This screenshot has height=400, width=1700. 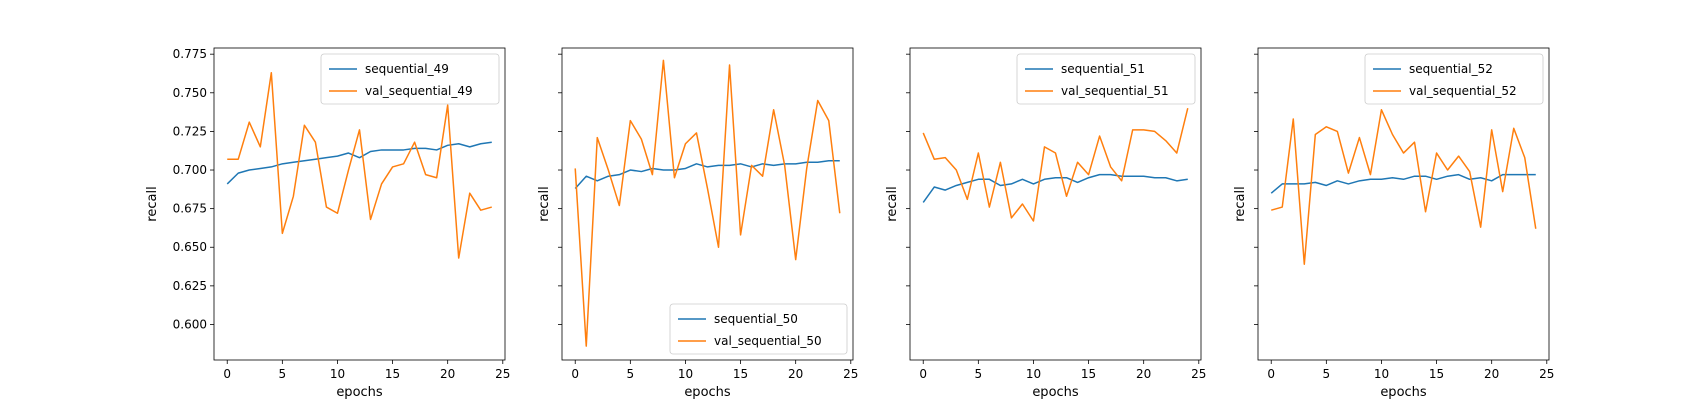 I want to click on legend-label: sequential_49, so click(x=407, y=69).